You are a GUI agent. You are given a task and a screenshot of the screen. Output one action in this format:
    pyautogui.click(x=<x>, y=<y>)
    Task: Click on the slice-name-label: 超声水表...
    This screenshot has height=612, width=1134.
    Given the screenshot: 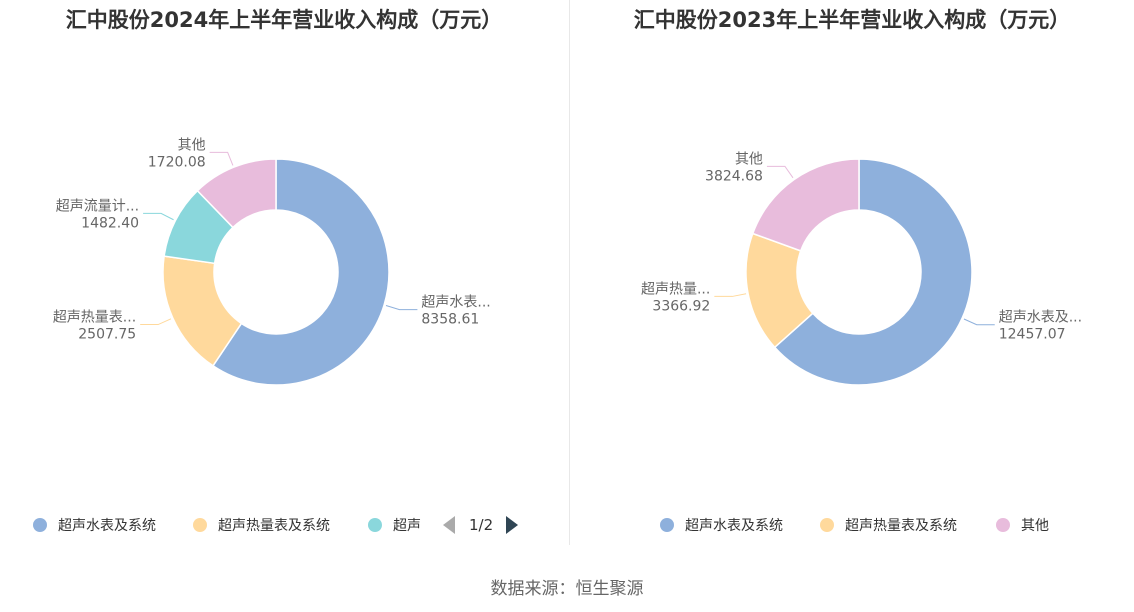 What is the action you would take?
    pyautogui.click(x=455, y=303)
    